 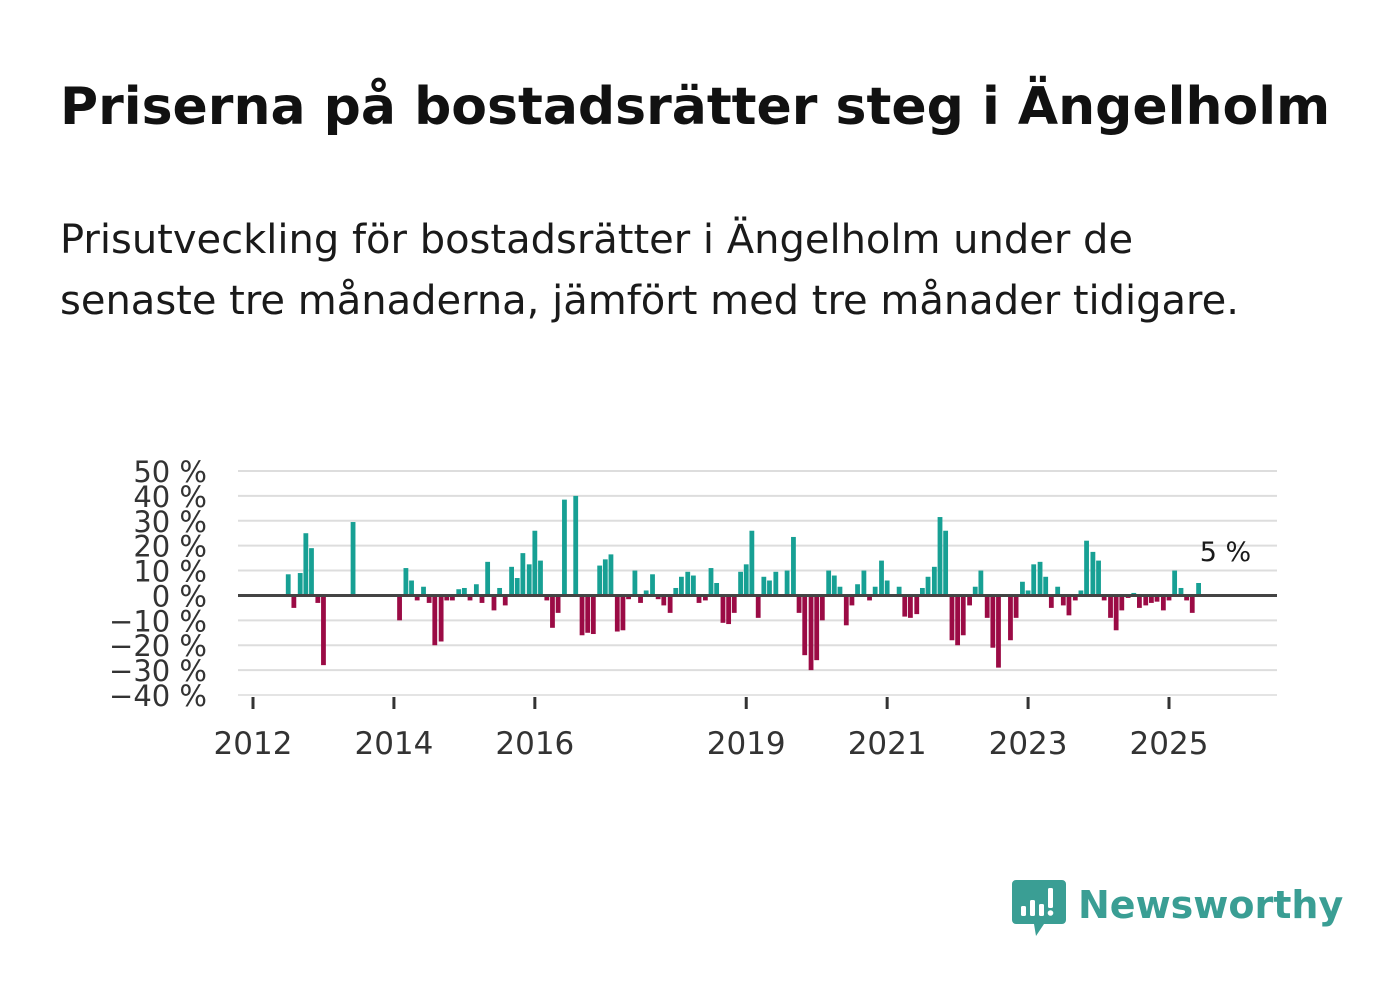 What do you see at coordinates (887, 744) in the screenshot?
I see `x-tick-label: 2021` at bounding box center [887, 744].